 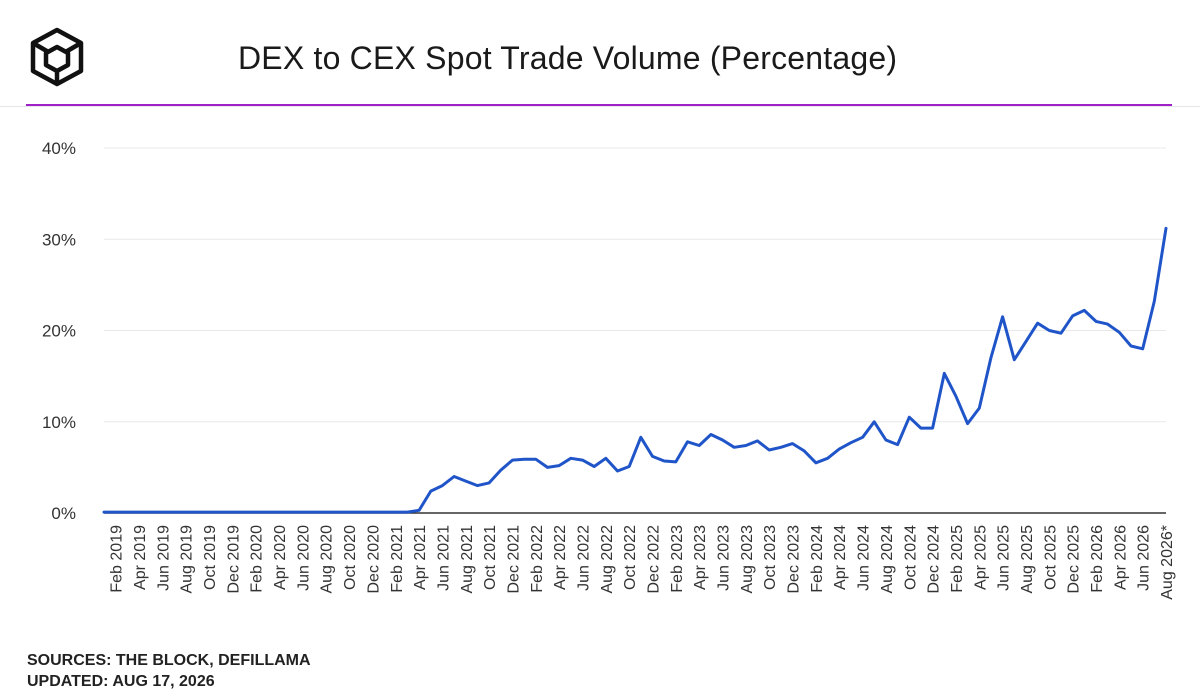 I want to click on x-tick-label: Feb 2021, so click(x=397, y=559).